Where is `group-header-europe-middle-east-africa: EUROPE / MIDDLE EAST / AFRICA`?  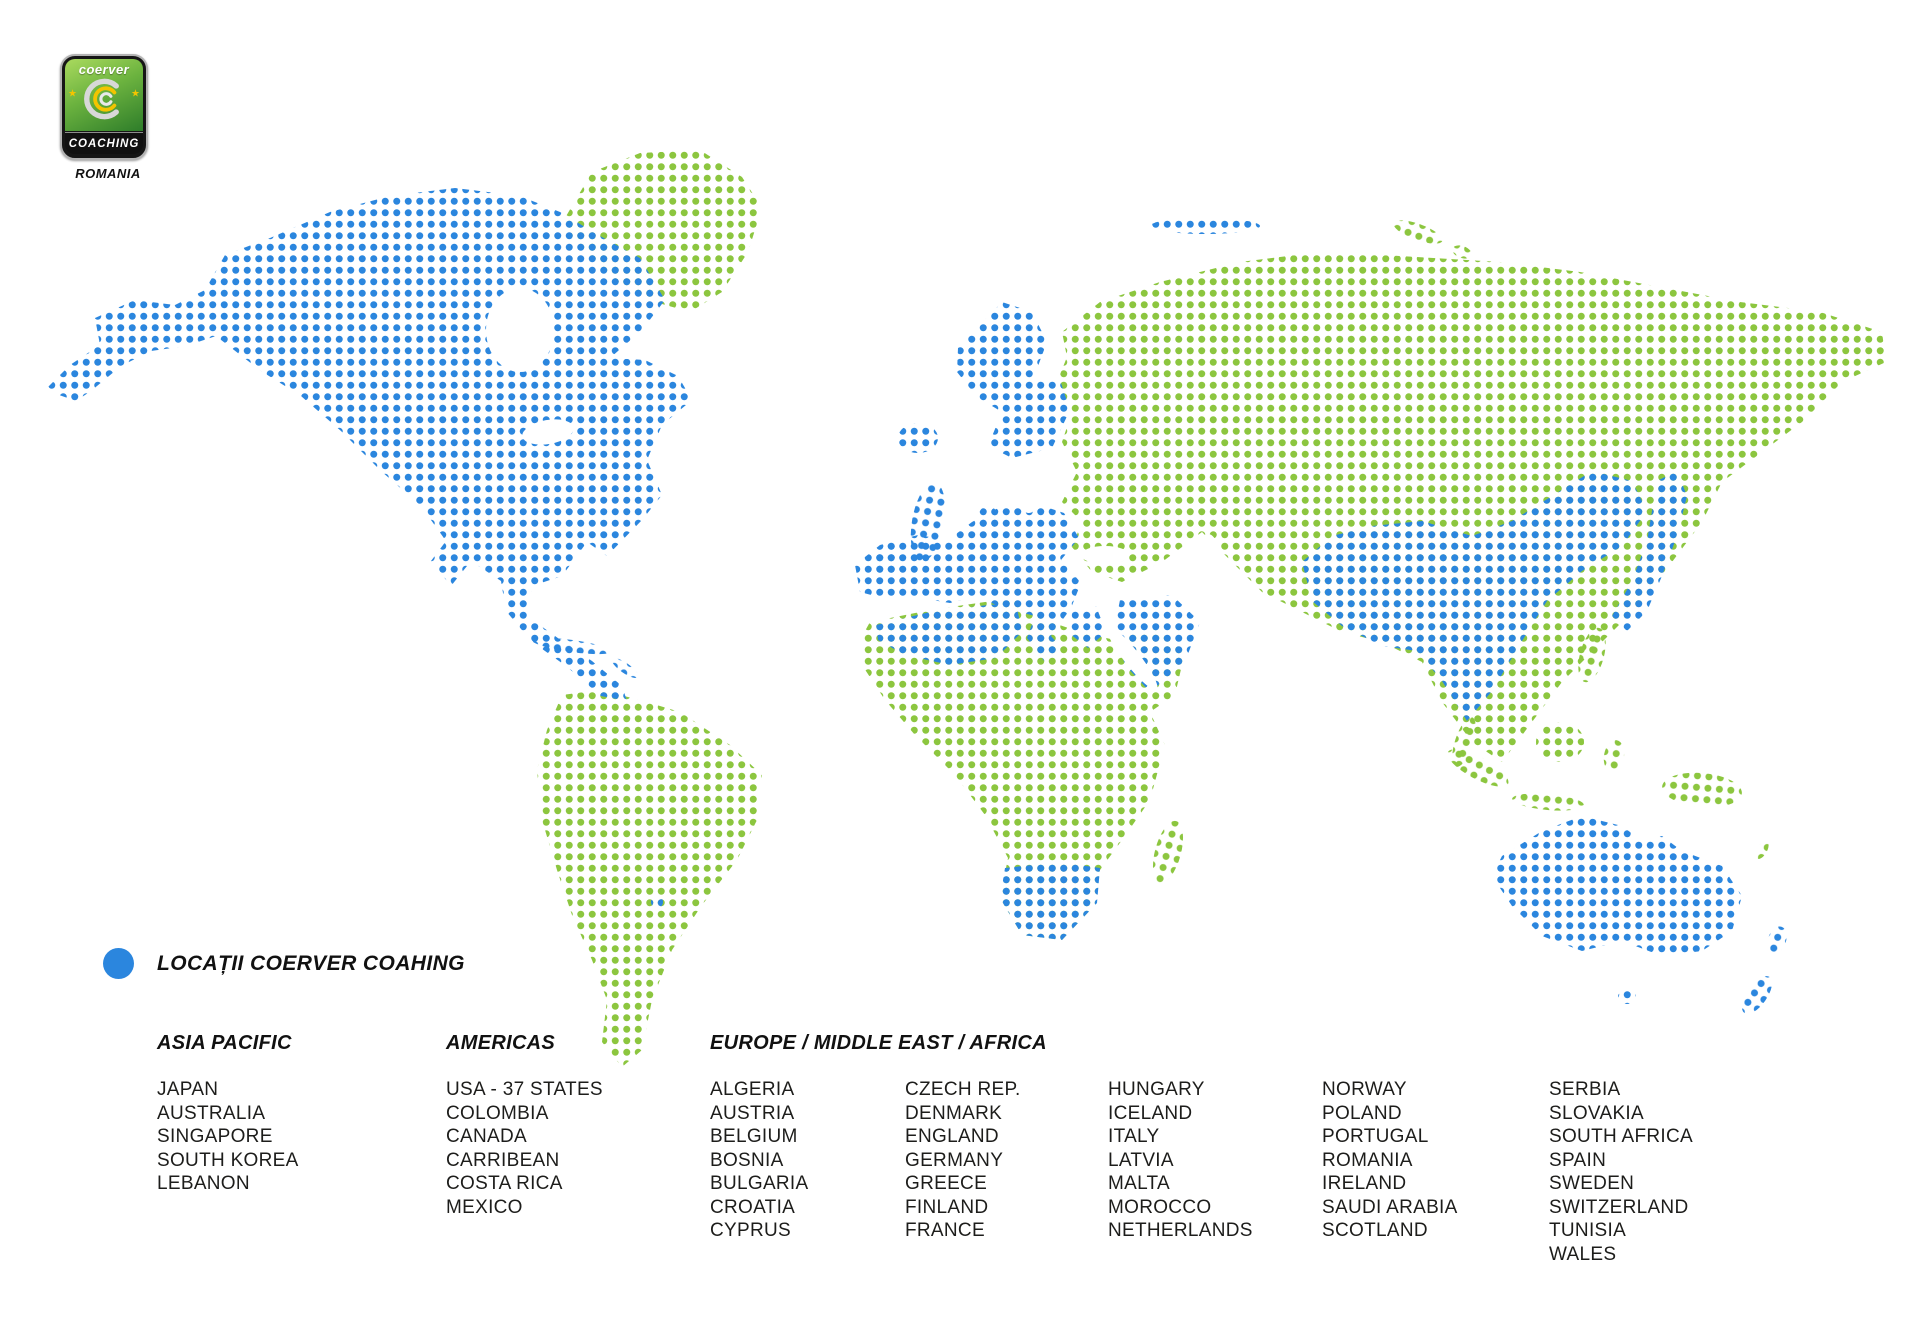 group-header-europe-middle-east-africa: EUROPE / MIDDLE EAST / AFRICA is located at coordinates (878, 1043).